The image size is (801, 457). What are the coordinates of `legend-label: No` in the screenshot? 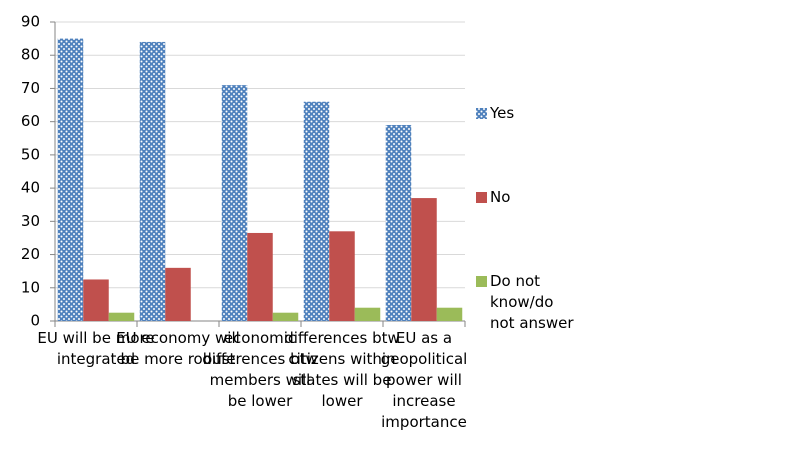 It's located at (500, 197).